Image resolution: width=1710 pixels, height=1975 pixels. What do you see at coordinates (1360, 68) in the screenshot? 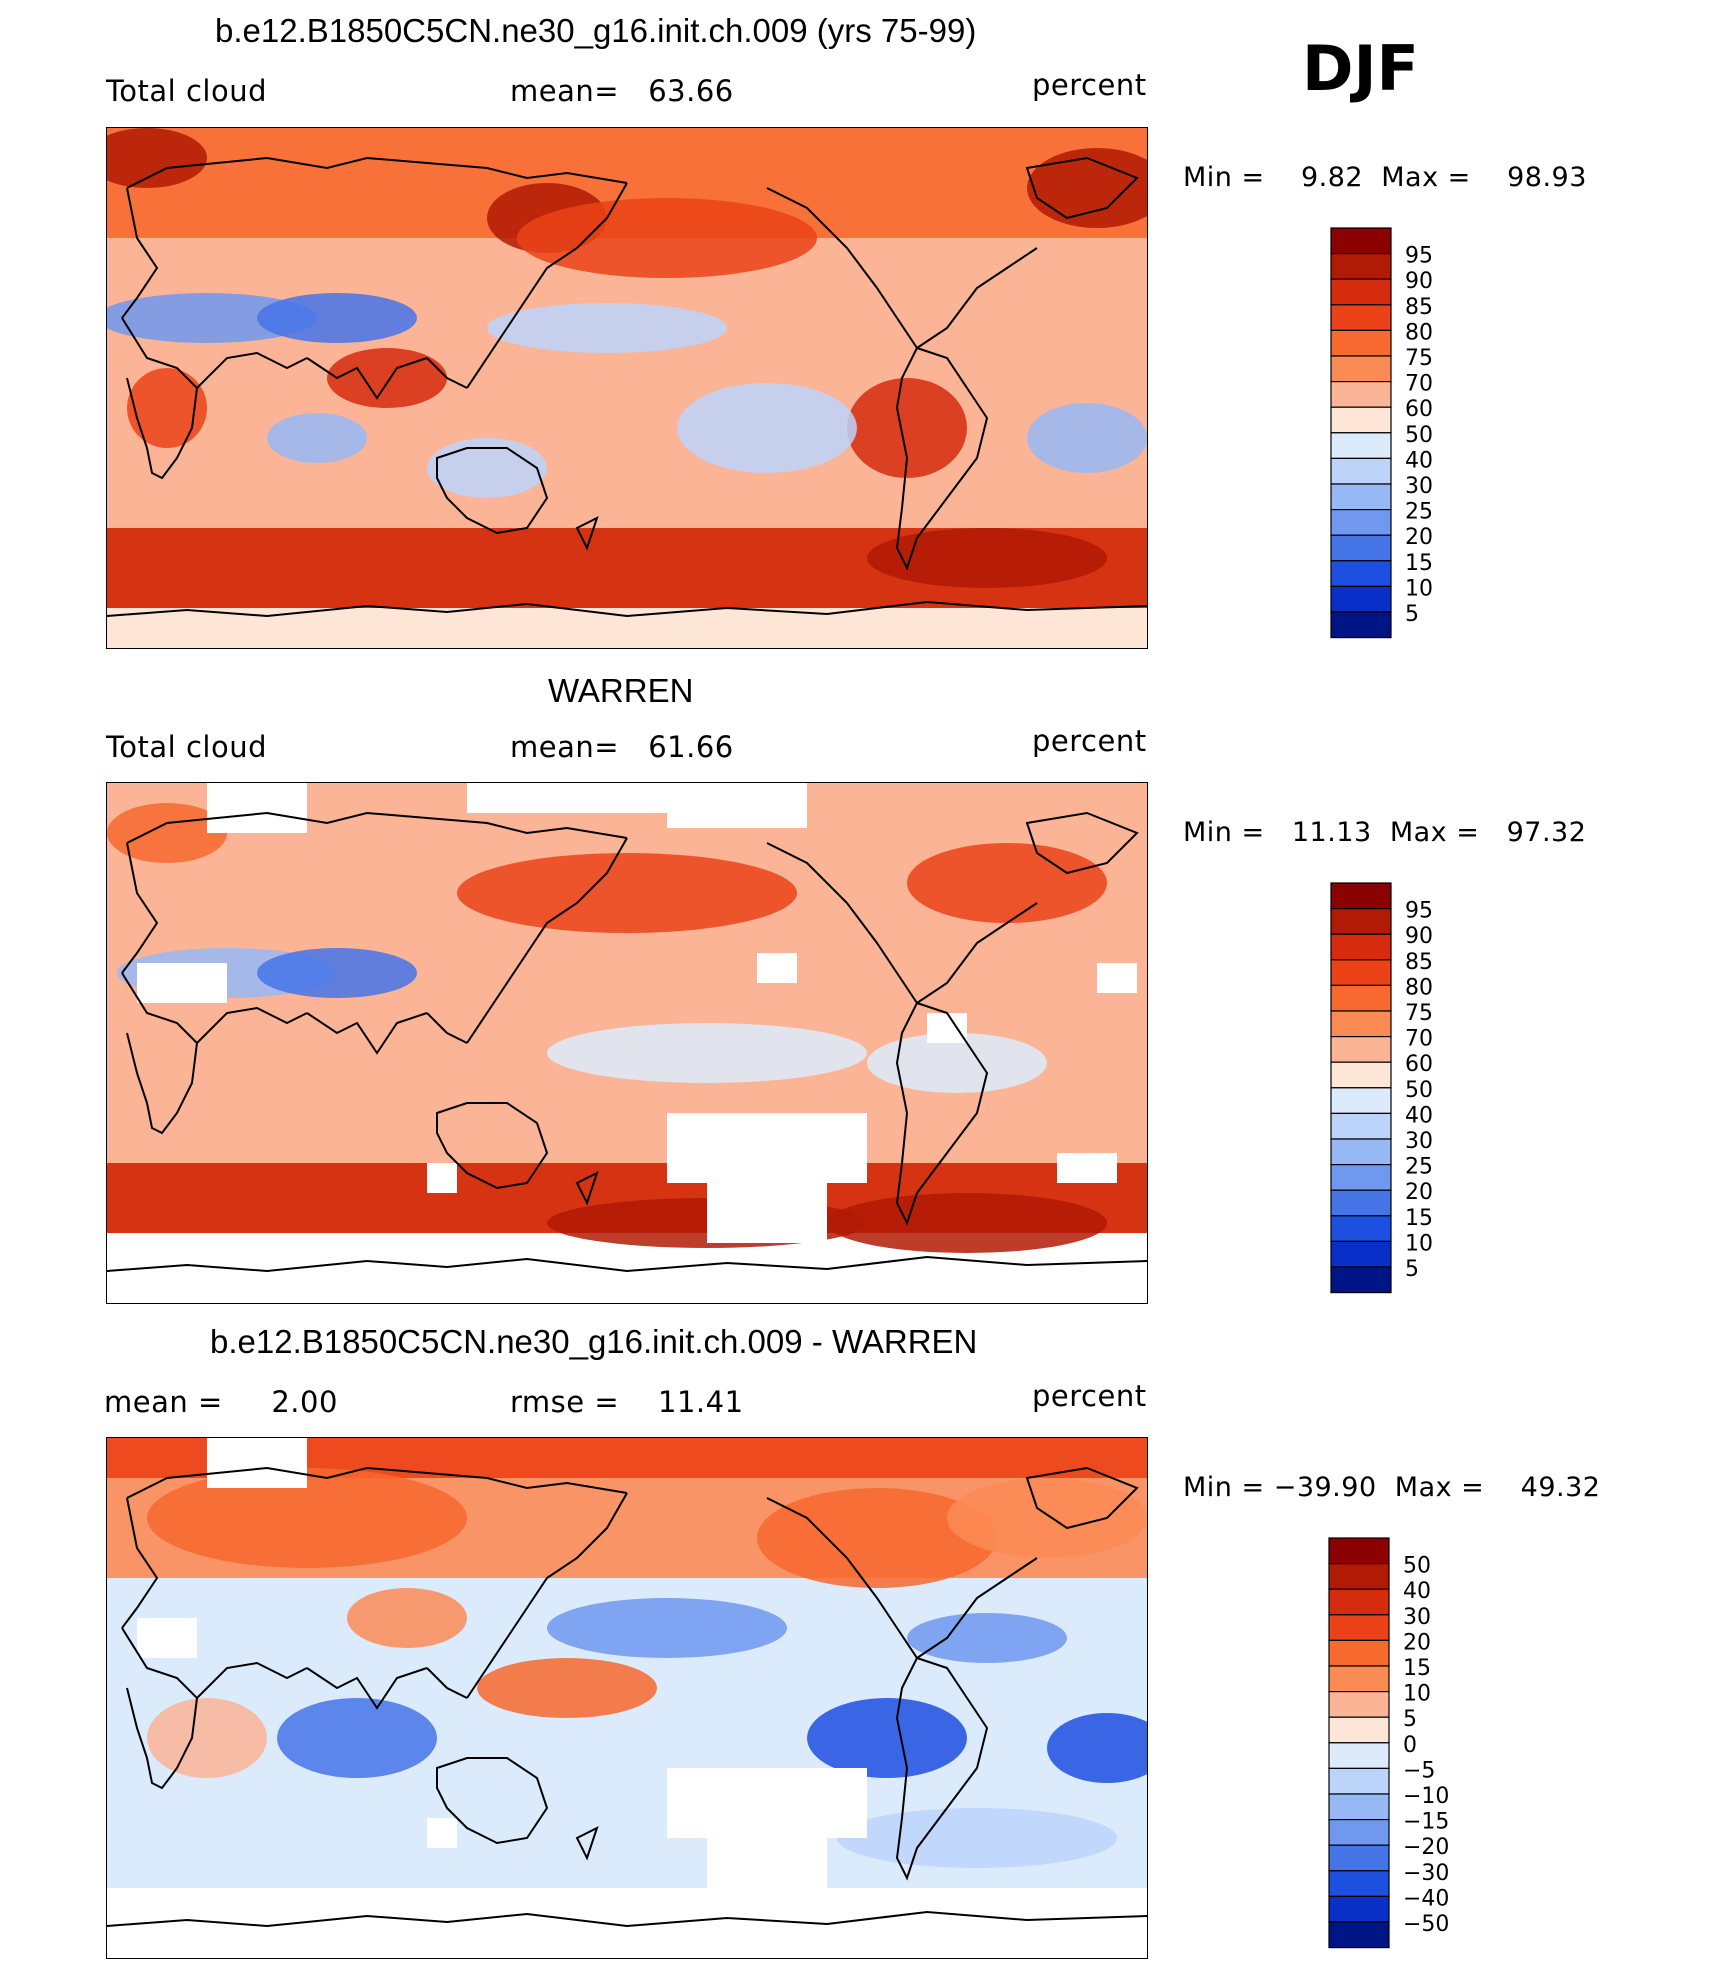
I see `season-label: DJF` at bounding box center [1360, 68].